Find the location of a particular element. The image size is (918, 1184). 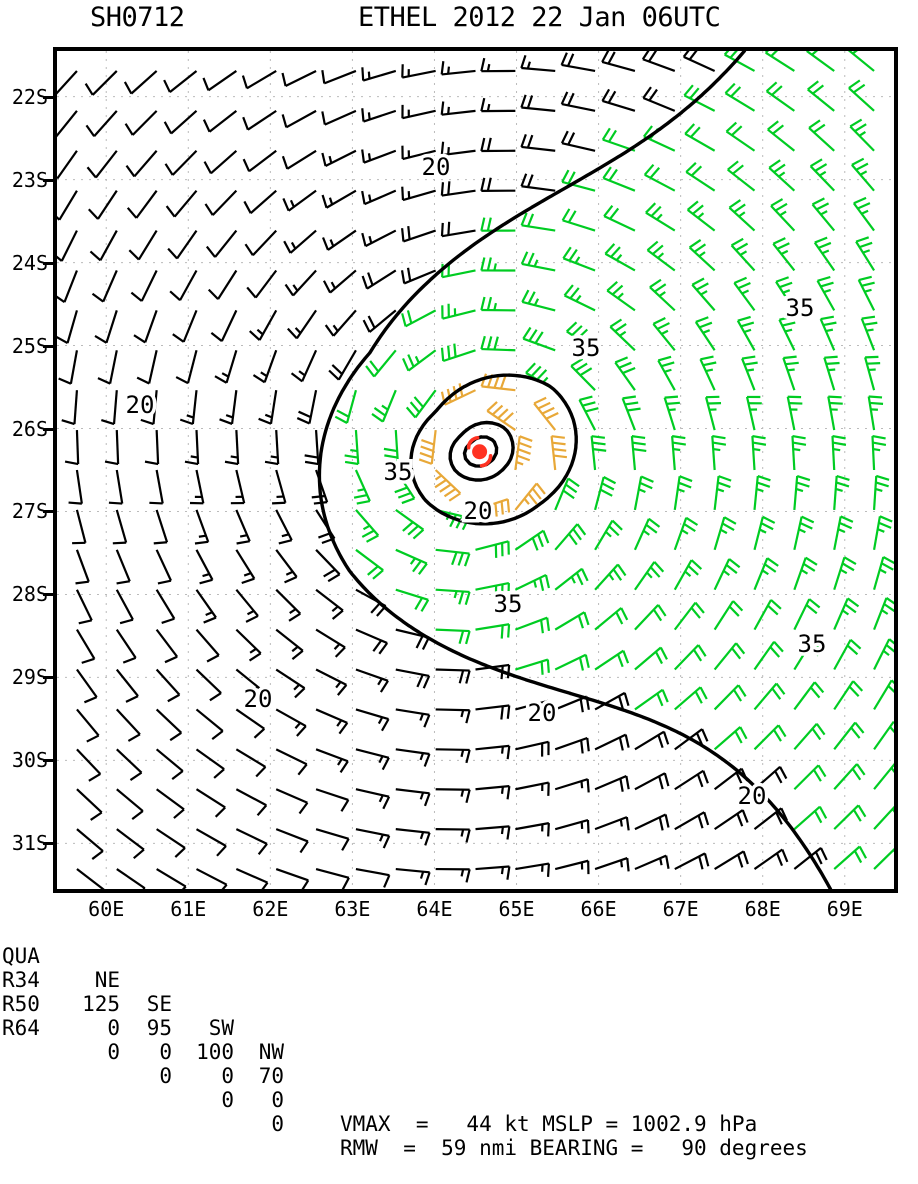

y-tick-label: 25S is located at coordinates (24, 346).